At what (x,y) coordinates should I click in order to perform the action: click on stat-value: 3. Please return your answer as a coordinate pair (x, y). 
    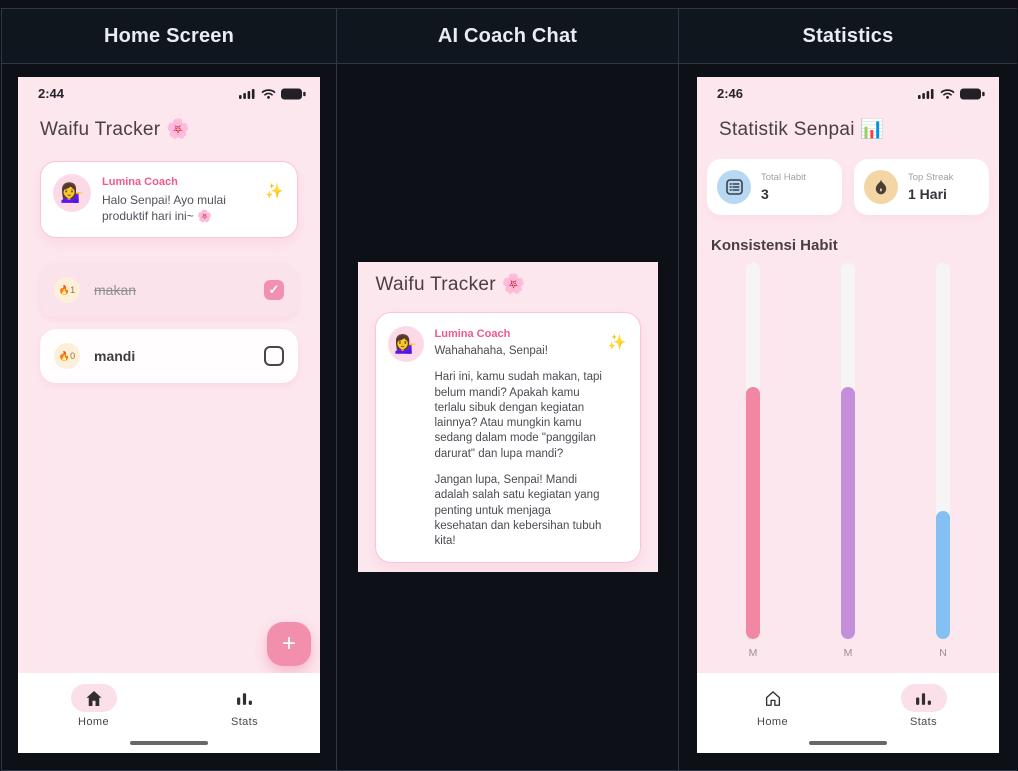
    Looking at the image, I should click on (765, 194).